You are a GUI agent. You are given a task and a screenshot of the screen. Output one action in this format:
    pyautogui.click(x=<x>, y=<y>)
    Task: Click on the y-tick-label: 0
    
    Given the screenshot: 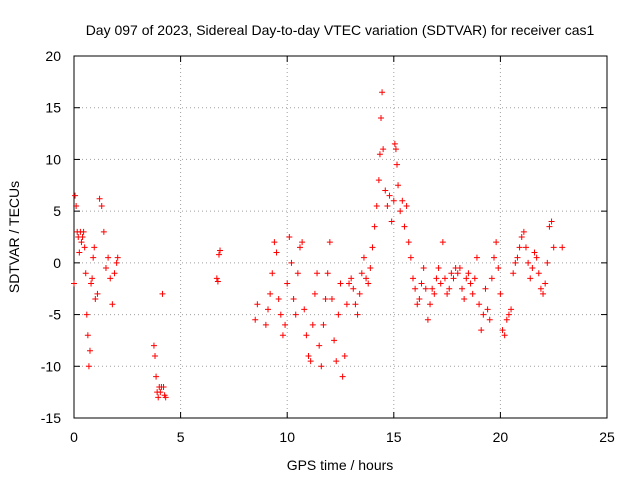 What is the action you would take?
    pyautogui.click(x=57, y=263)
    